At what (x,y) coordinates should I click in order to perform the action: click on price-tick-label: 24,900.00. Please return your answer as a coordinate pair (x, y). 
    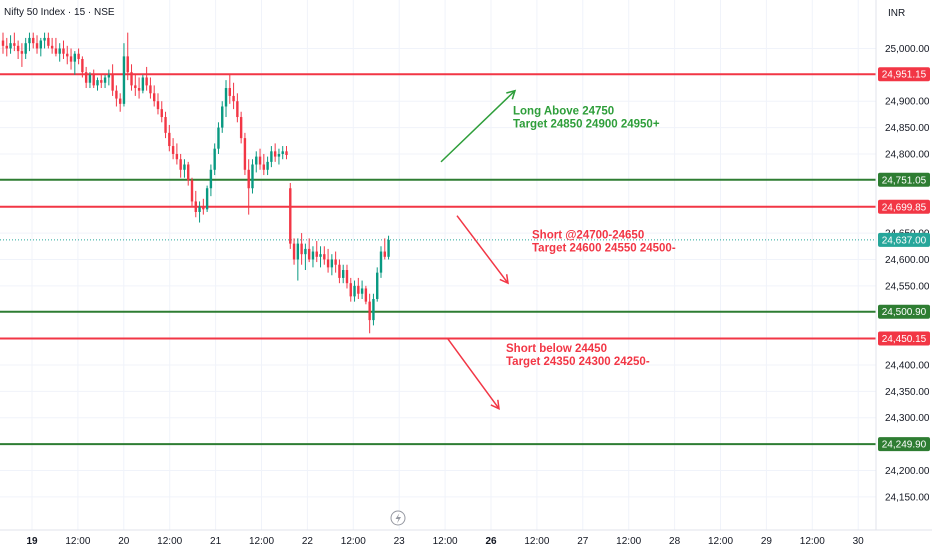
    Looking at the image, I should click on (907, 102).